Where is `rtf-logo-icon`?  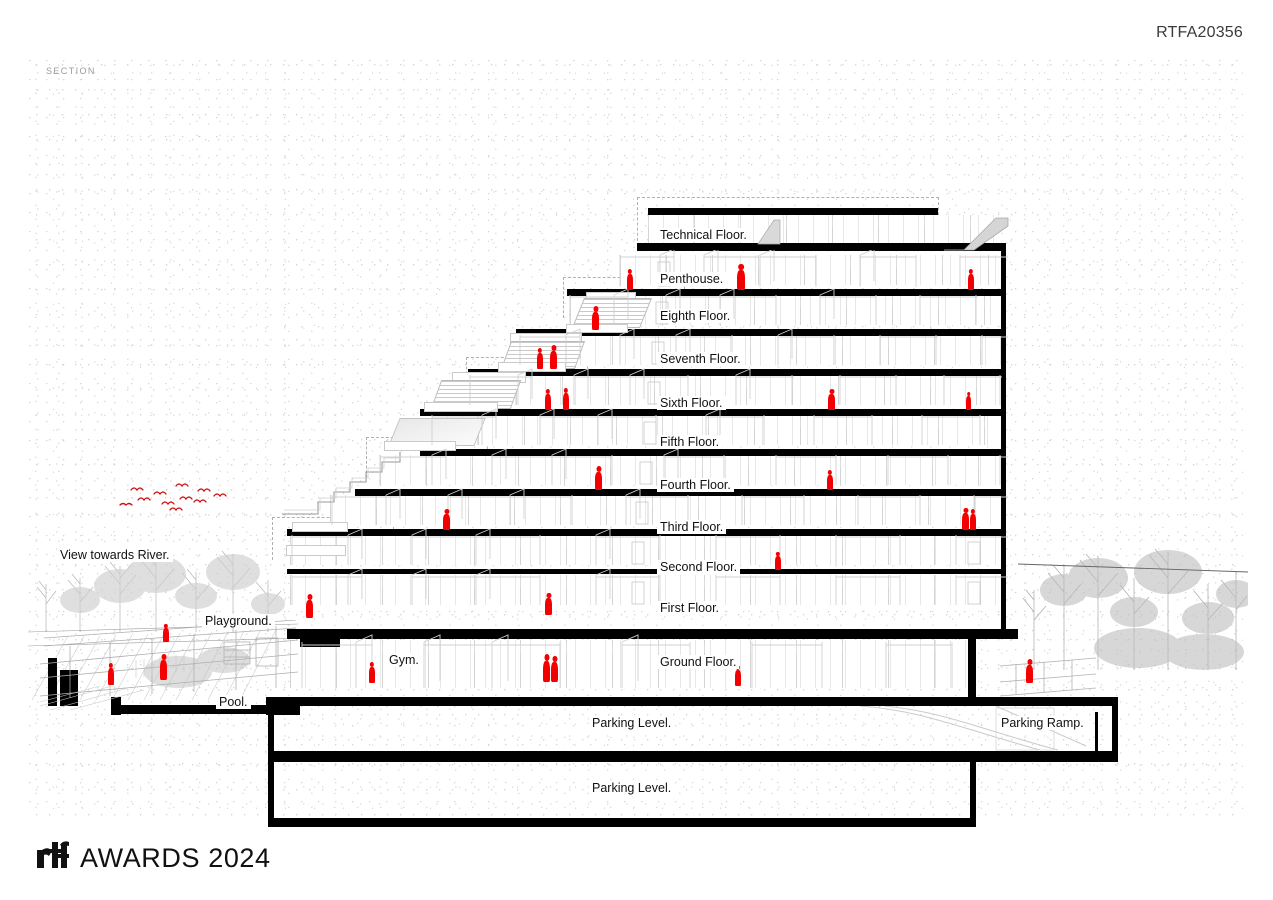
rtf-logo-icon is located at coordinates (53, 854).